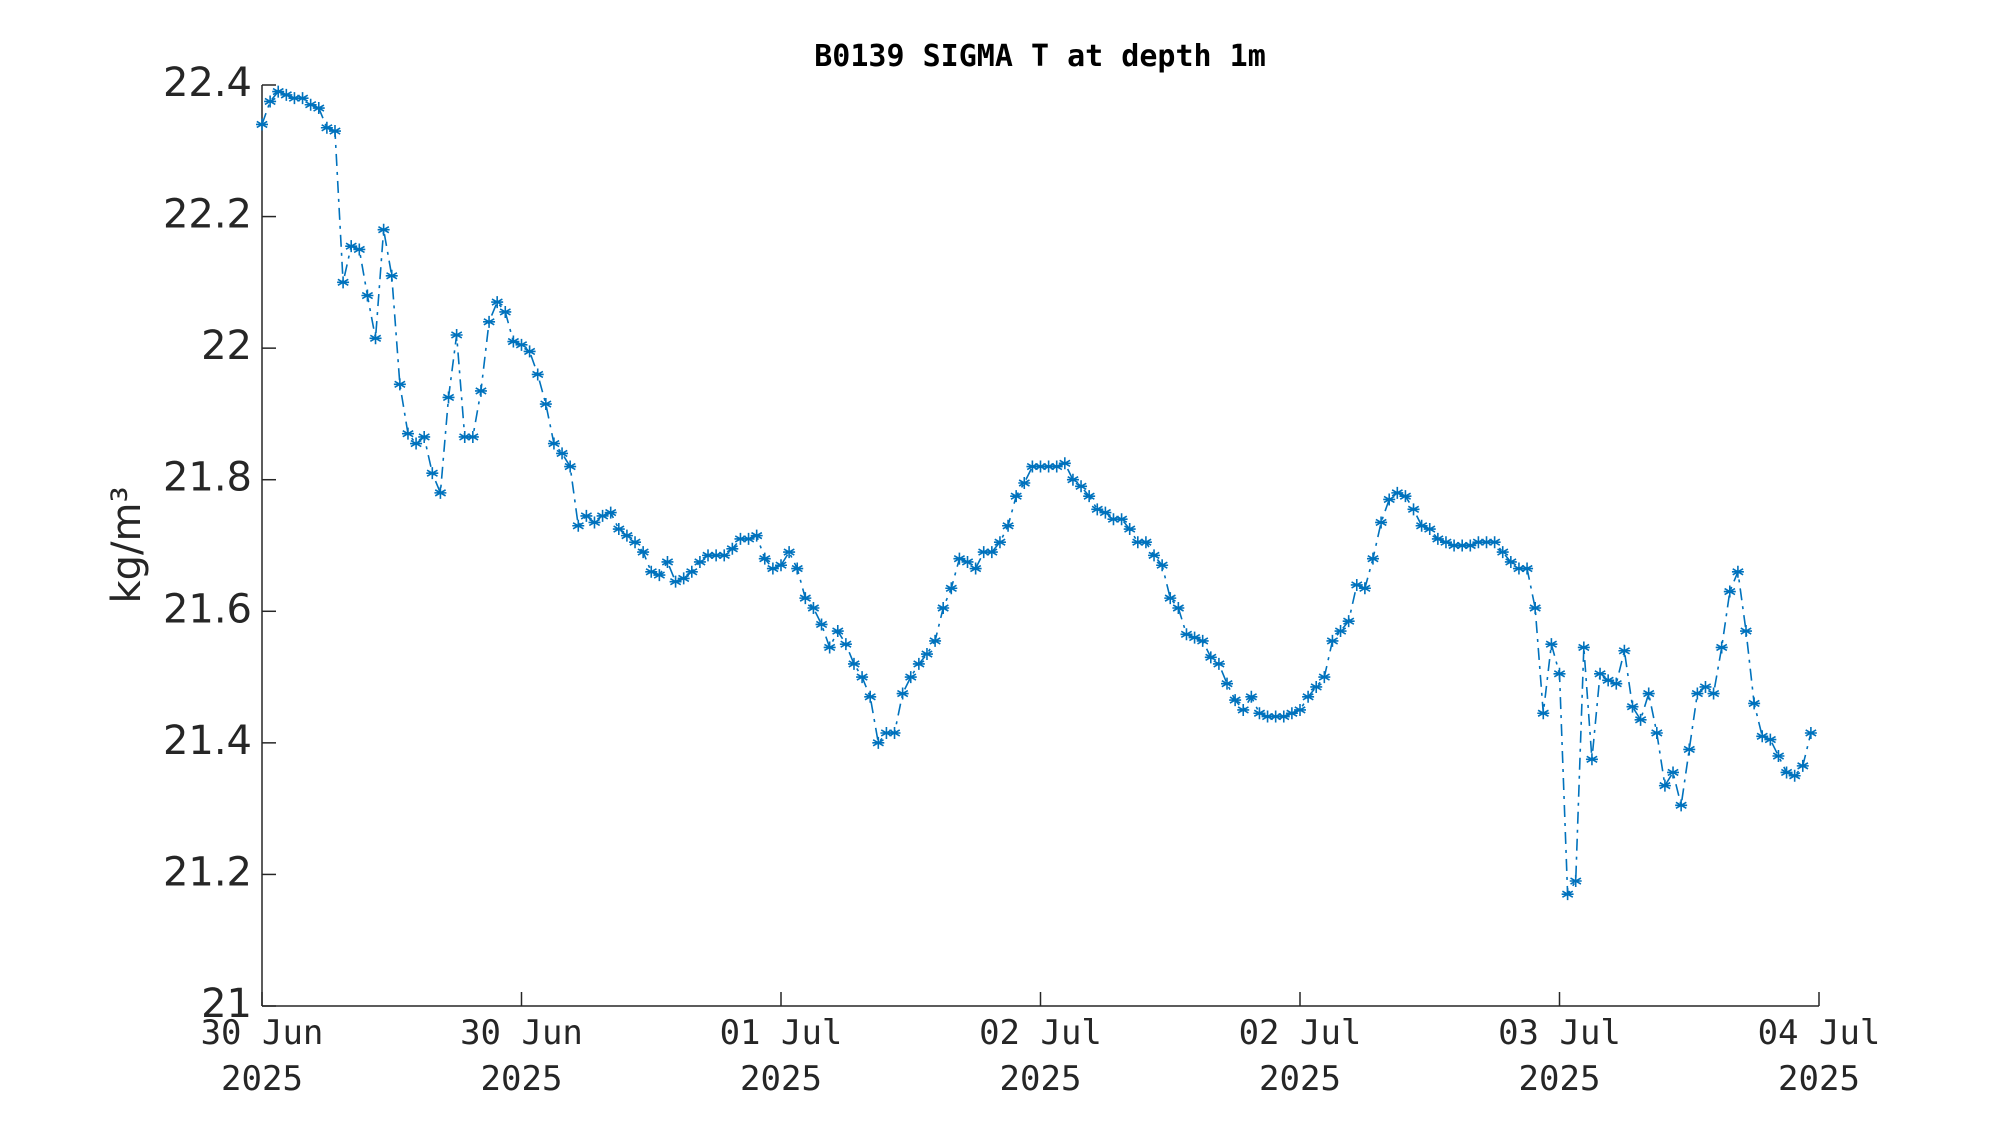 The width and height of the screenshot is (2000, 1125). What do you see at coordinates (521, 1056) in the screenshot?
I see `x-tick-label: 30 Jun 2025` at bounding box center [521, 1056].